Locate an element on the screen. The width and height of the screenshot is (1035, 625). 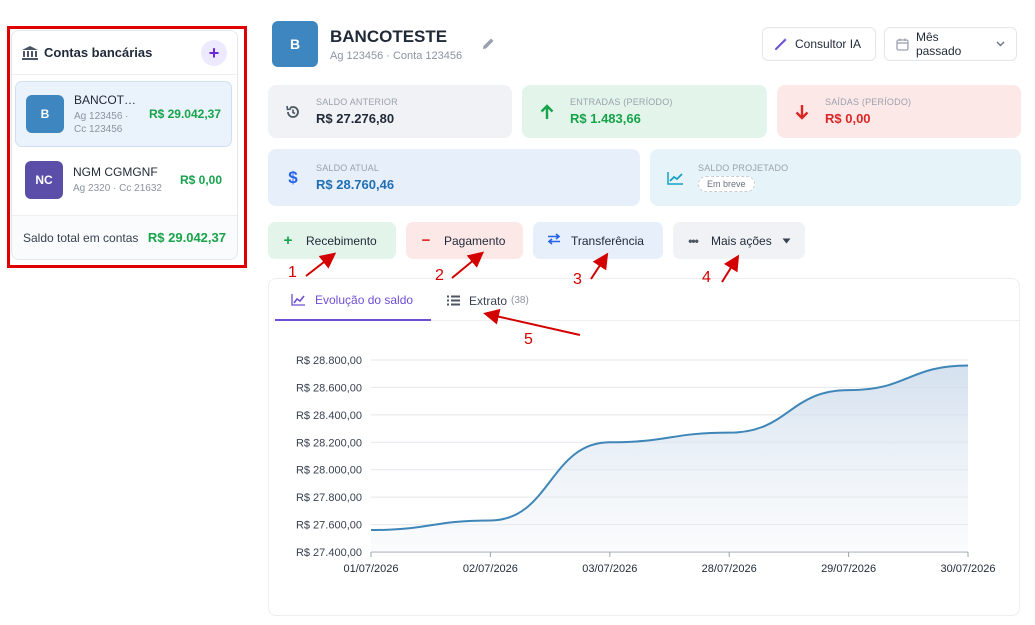
add-account-button: + is located at coordinates (214, 52).